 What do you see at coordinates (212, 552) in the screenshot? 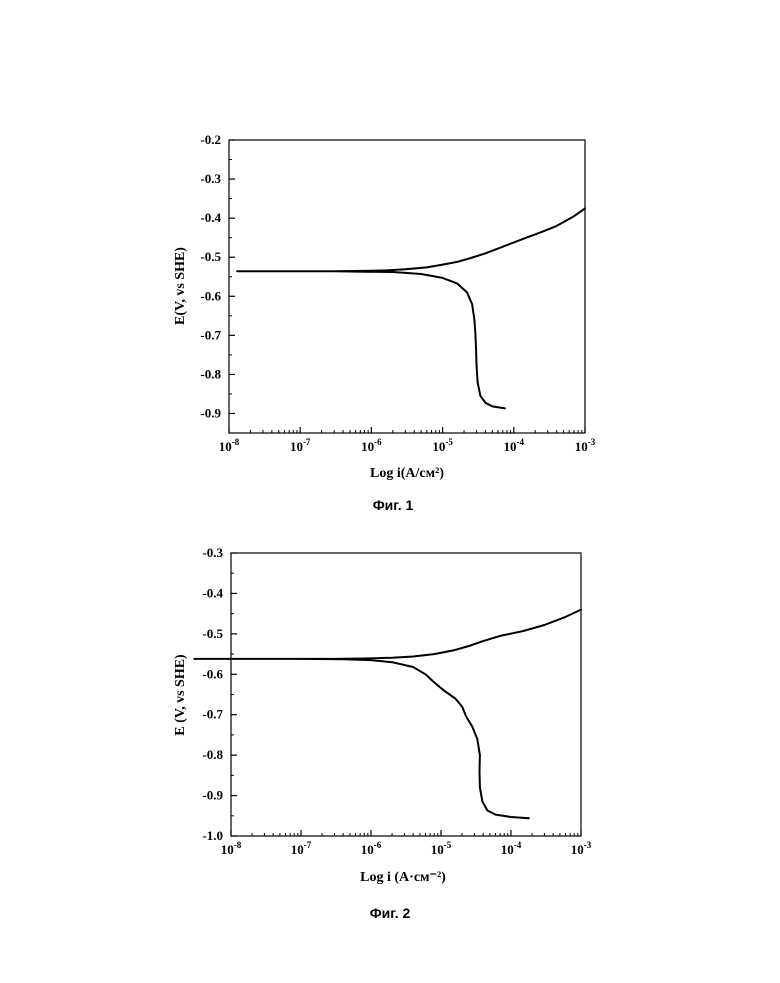
I see `chart-2-y-tick-label: -0.3` at bounding box center [212, 552].